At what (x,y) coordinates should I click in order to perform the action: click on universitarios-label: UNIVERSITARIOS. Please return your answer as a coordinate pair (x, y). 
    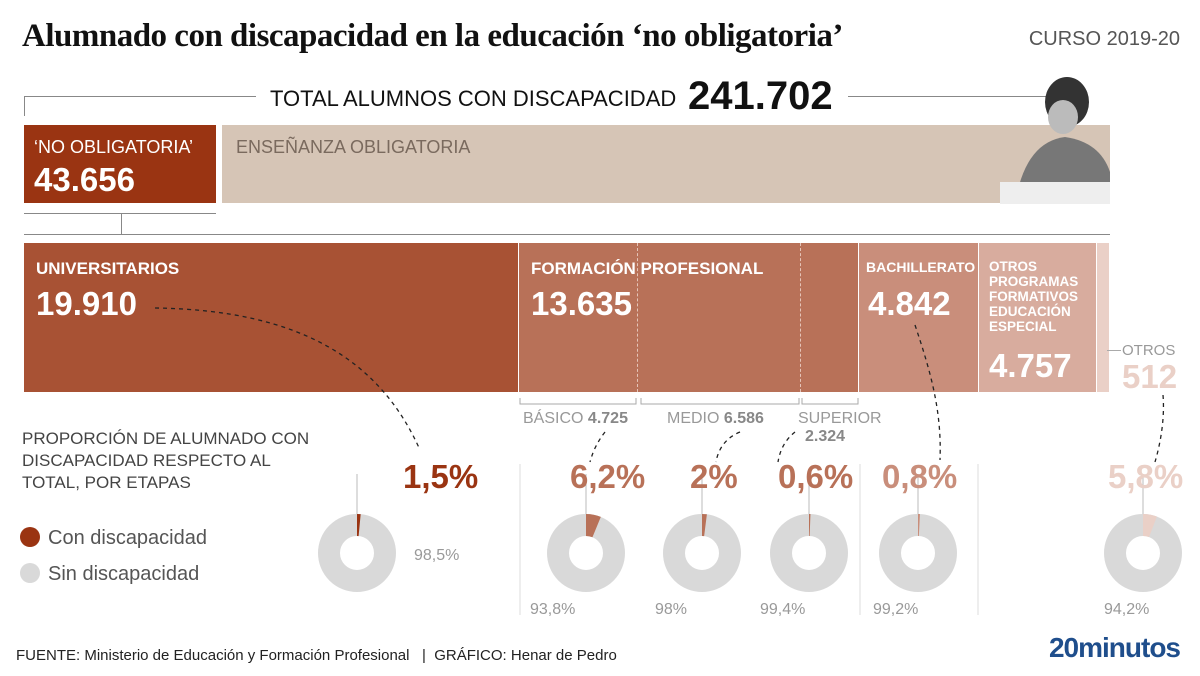
    Looking at the image, I should click on (108, 268).